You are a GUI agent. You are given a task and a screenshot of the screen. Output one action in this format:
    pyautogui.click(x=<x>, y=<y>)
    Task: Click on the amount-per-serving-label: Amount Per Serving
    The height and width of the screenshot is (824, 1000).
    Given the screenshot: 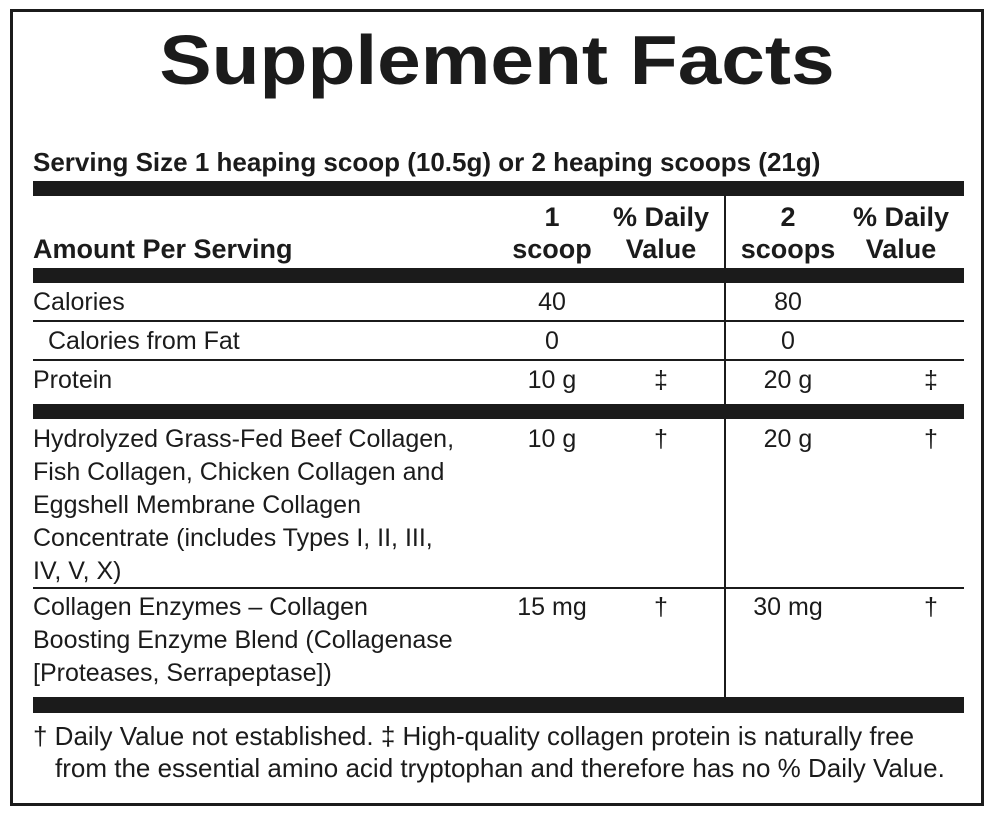 What is the action you would take?
    pyautogui.click(x=163, y=249)
    